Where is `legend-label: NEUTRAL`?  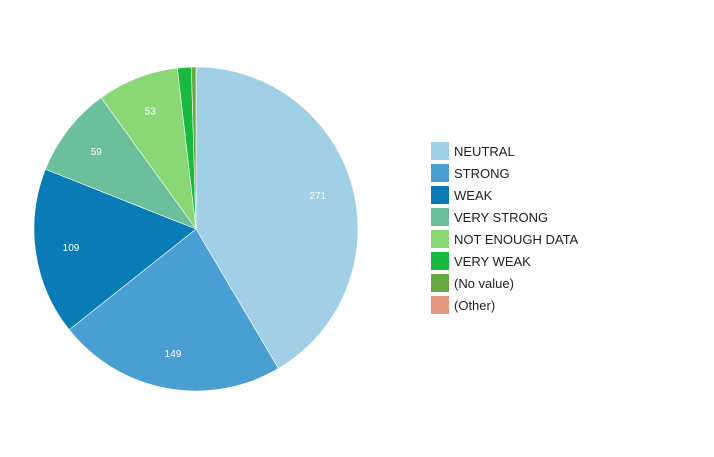
legend-label: NEUTRAL is located at coordinates (484, 151).